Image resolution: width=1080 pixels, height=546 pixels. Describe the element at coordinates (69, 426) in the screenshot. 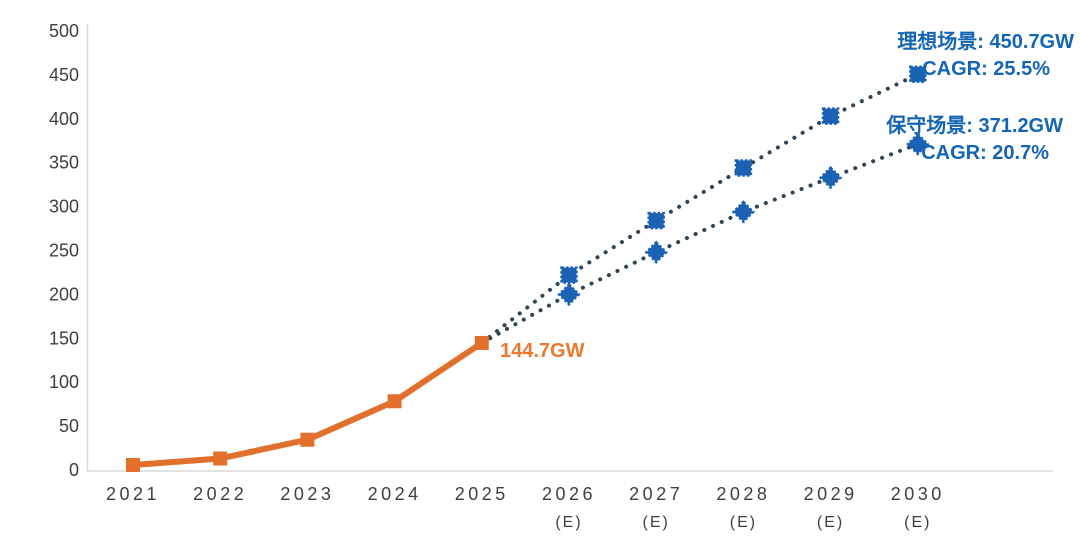

I see `y-tick-label: 50` at that location.